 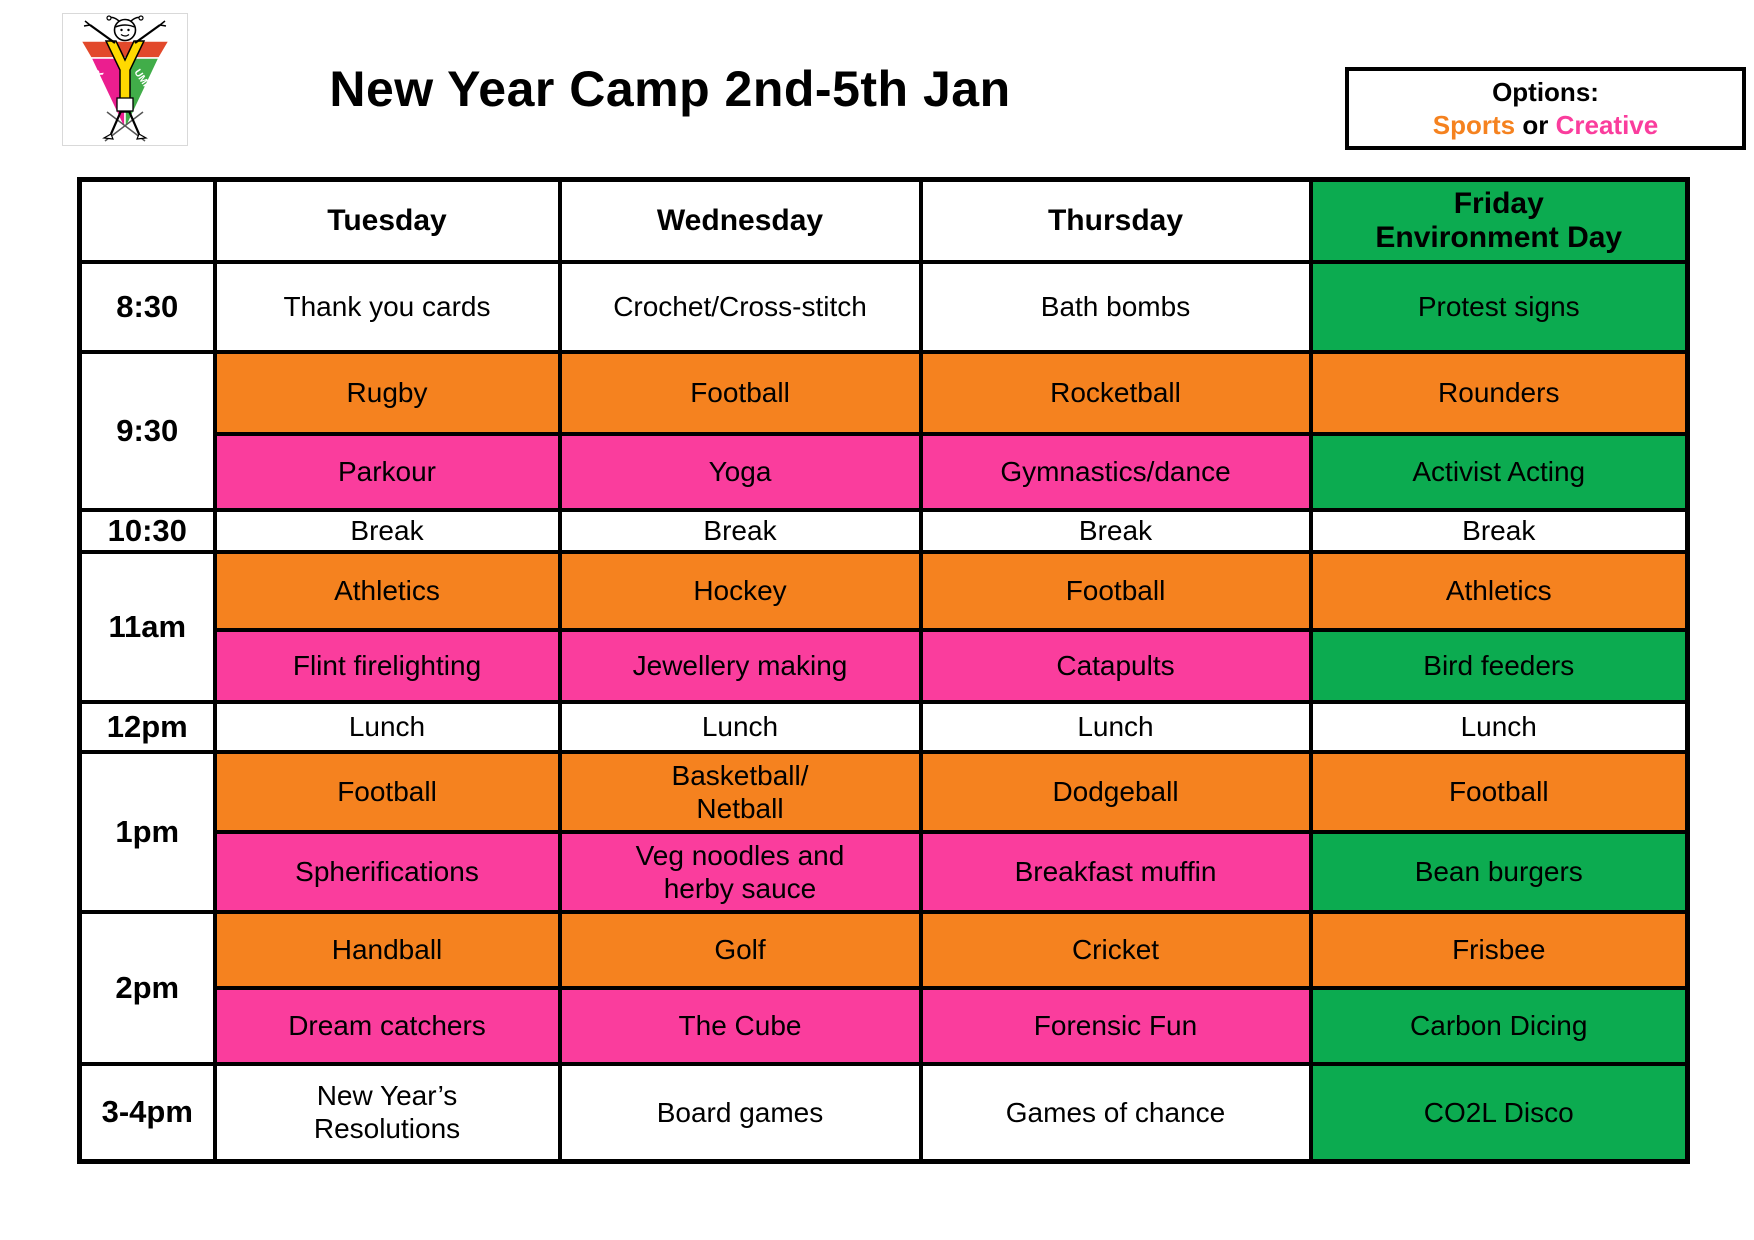 What do you see at coordinates (387, 306) in the screenshot?
I see `activity-cell: Thank you cards` at bounding box center [387, 306].